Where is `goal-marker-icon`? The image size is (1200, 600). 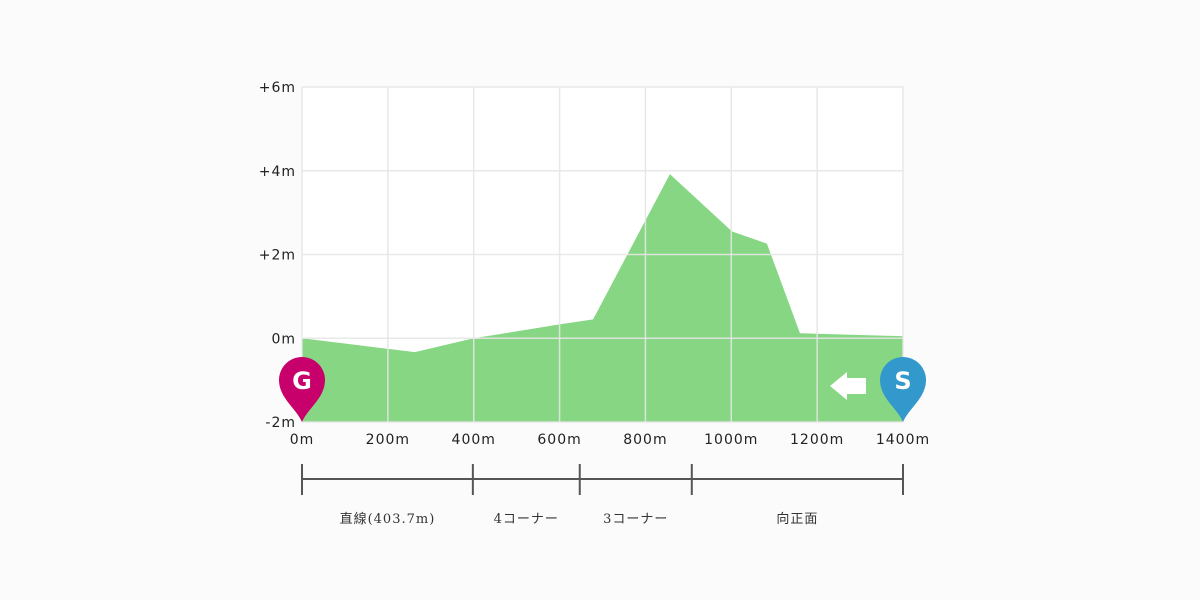
goal-marker-icon is located at coordinates (302, 389).